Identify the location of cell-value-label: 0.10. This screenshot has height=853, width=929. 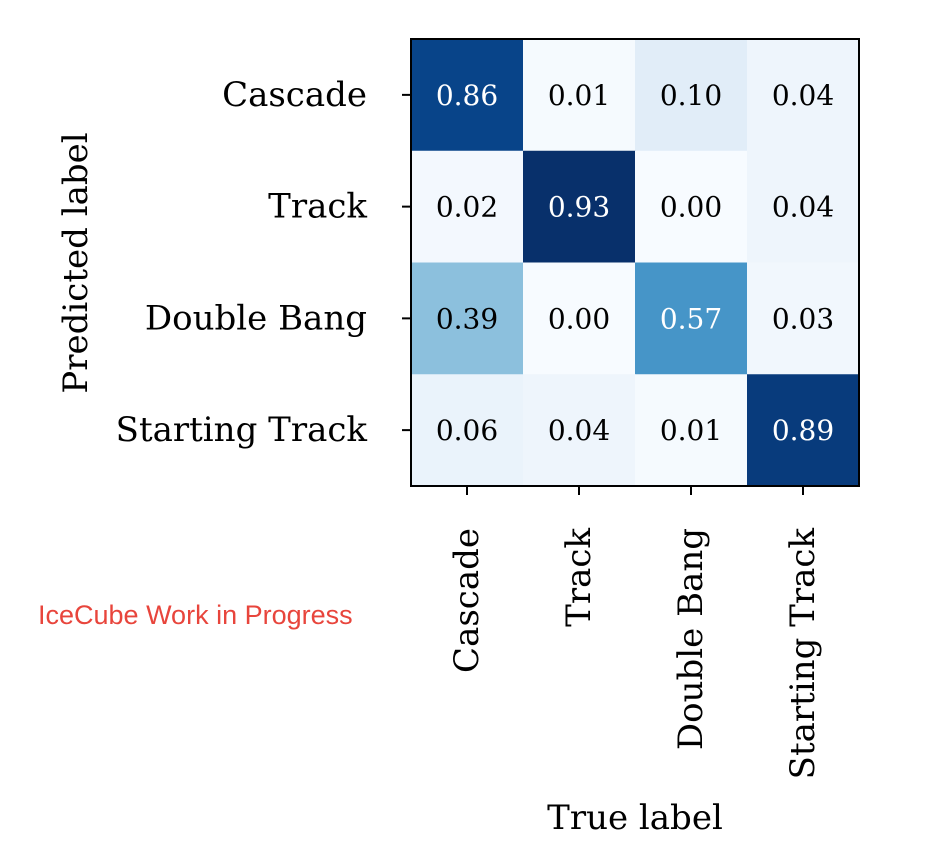
(691, 95).